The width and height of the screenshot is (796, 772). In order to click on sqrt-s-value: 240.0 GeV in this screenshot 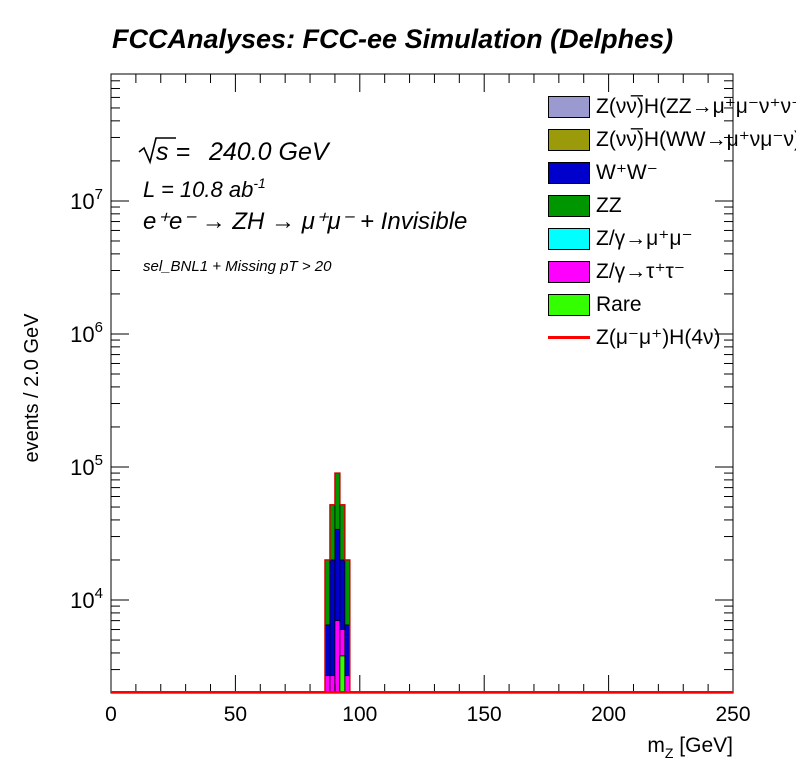, I will do `click(269, 152)`.